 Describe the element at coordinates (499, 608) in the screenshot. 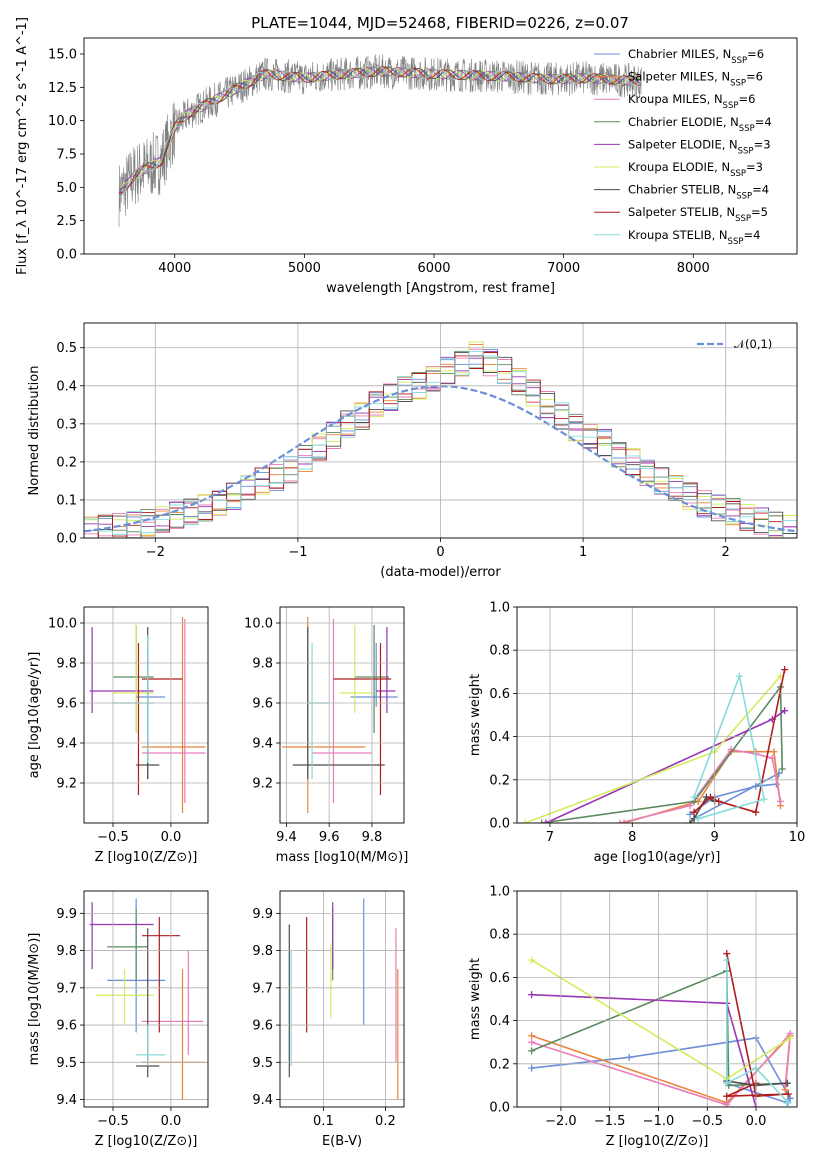

I see `y-tick-label: 1.0` at that location.